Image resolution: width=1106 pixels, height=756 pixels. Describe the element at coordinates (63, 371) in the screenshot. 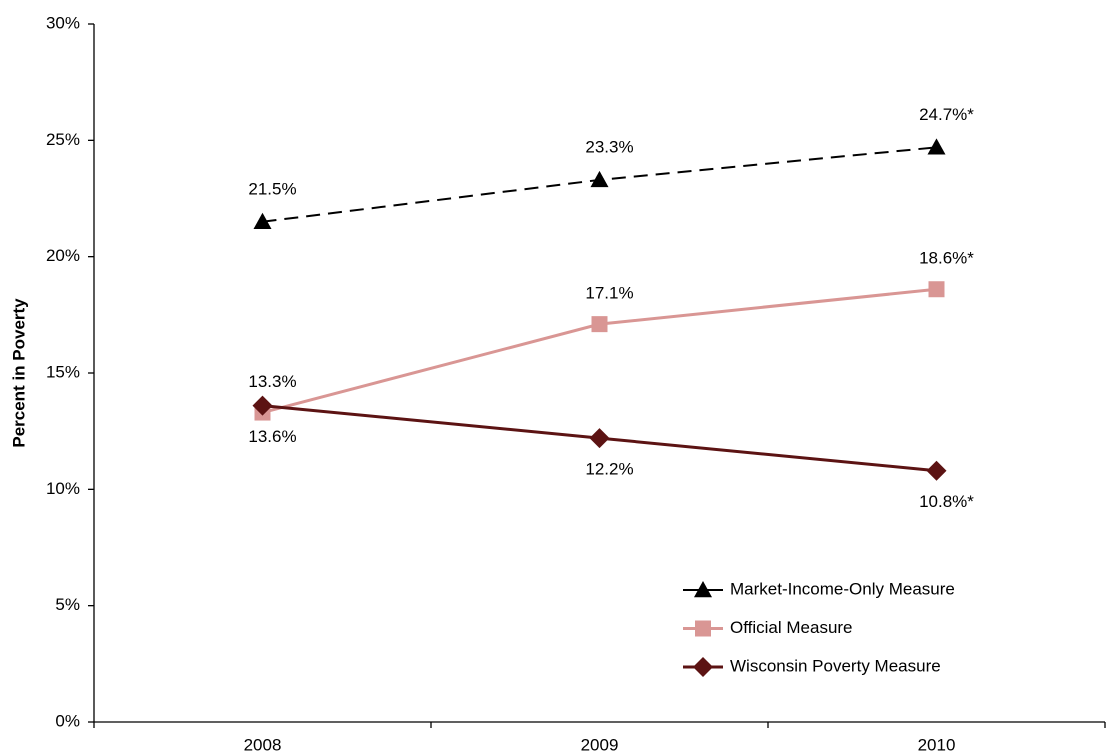

I see `y-tick-label: 15%` at that location.